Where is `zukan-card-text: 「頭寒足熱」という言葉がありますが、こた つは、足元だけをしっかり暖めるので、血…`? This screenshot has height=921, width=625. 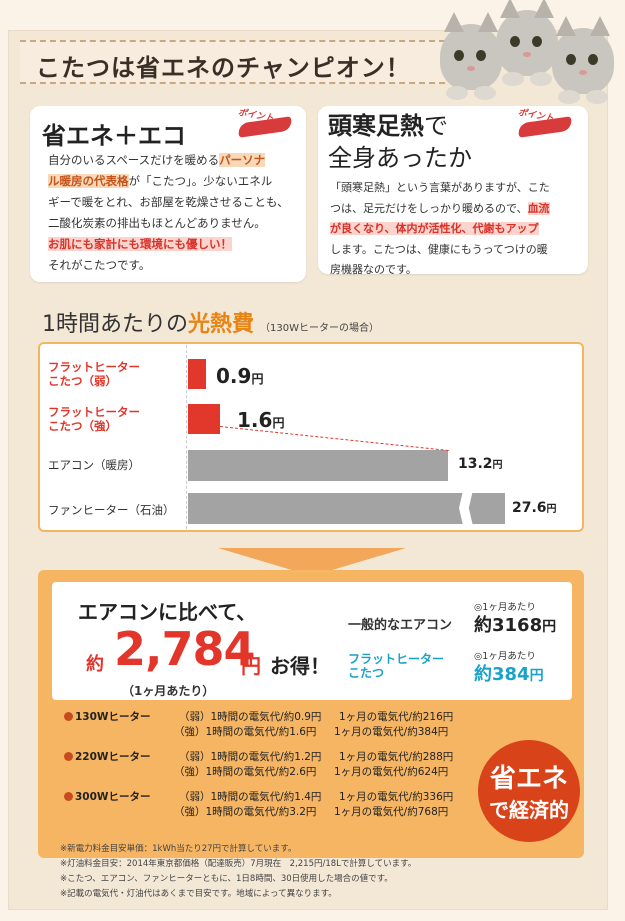 zukan-card-text: 「頭寒足熱」という言葉がありますが、こた つは、足元だけをしっかり暖めるので、血… is located at coordinates (440, 228).